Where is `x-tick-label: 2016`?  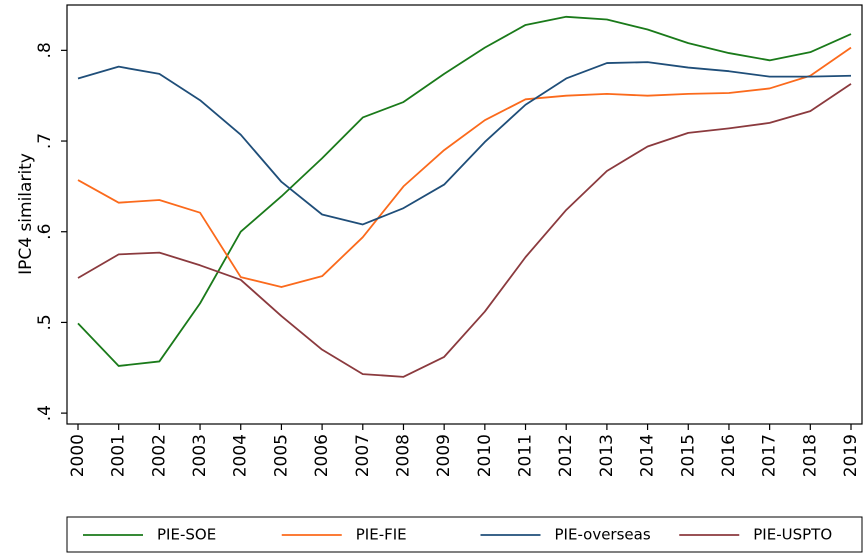
x-tick-label: 2016 is located at coordinates (729, 455).